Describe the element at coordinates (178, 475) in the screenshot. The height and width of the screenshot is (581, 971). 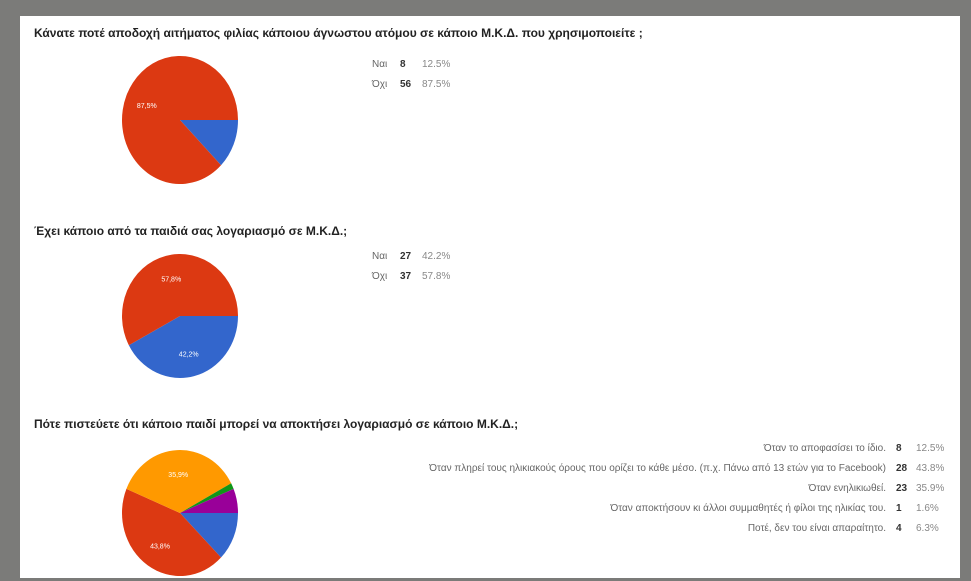
I see `pie-slice-label: 35,9%` at that location.